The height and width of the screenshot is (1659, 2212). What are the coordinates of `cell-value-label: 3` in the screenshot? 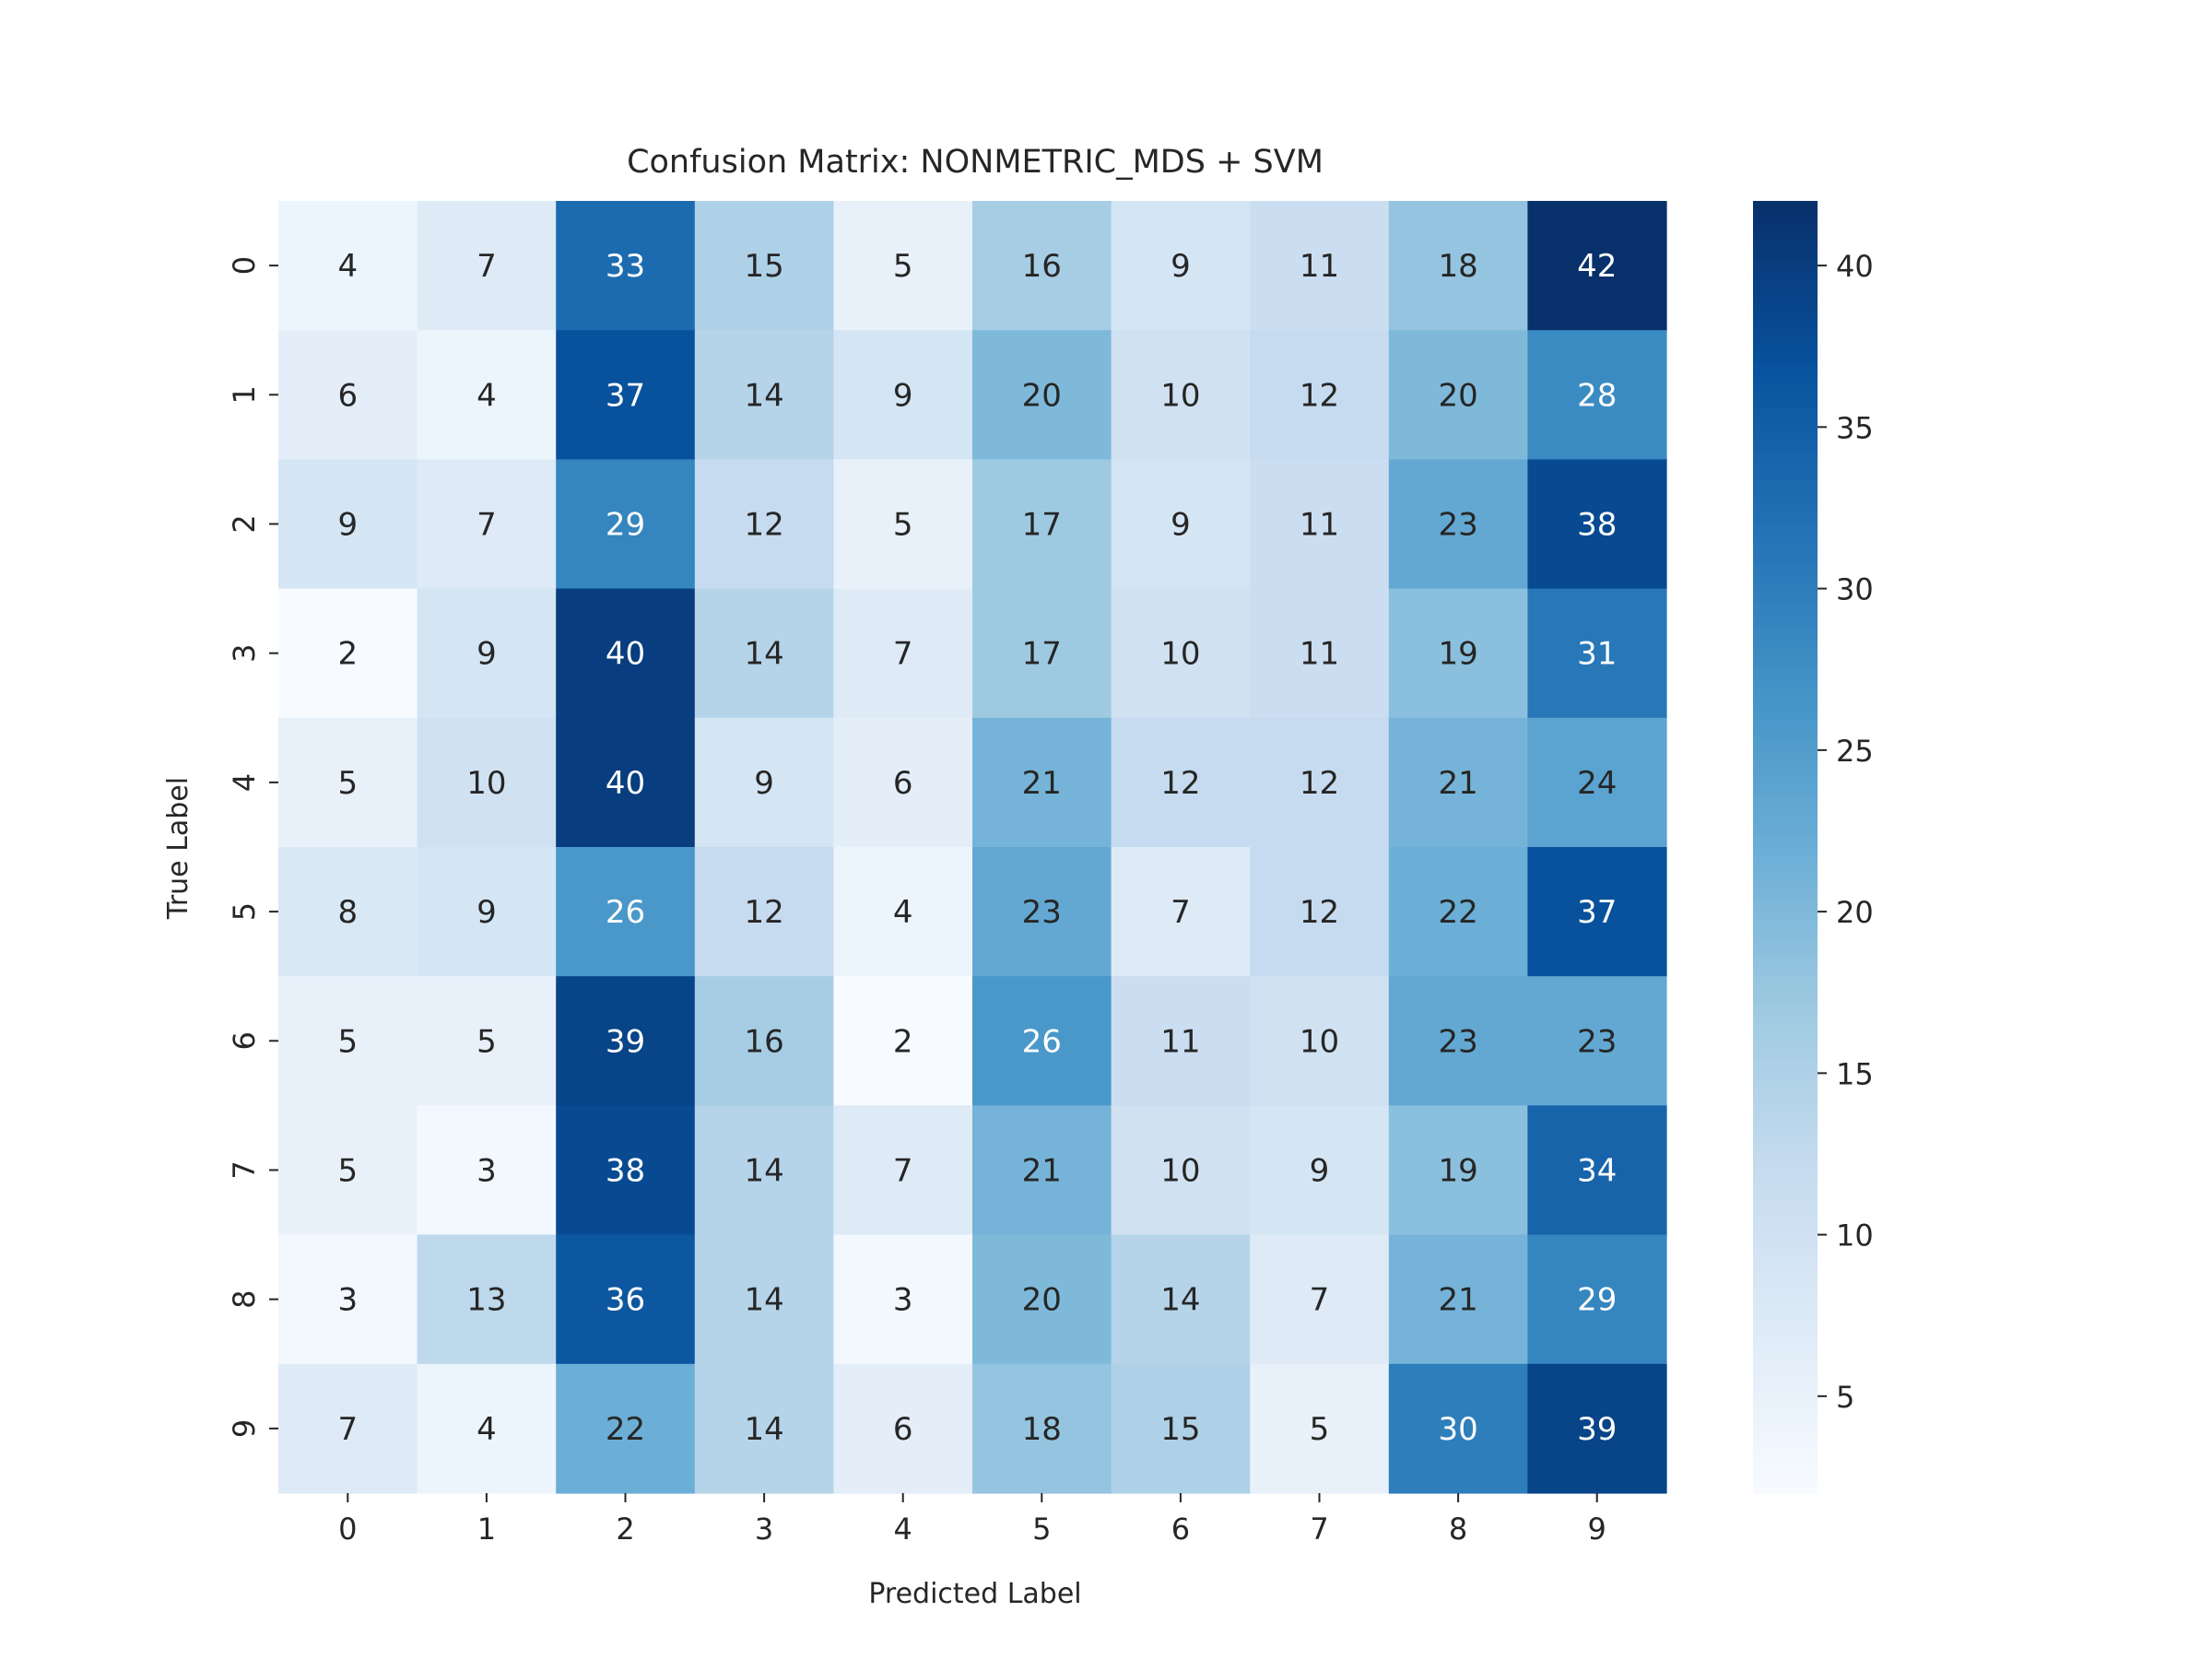 It's located at (487, 1171).